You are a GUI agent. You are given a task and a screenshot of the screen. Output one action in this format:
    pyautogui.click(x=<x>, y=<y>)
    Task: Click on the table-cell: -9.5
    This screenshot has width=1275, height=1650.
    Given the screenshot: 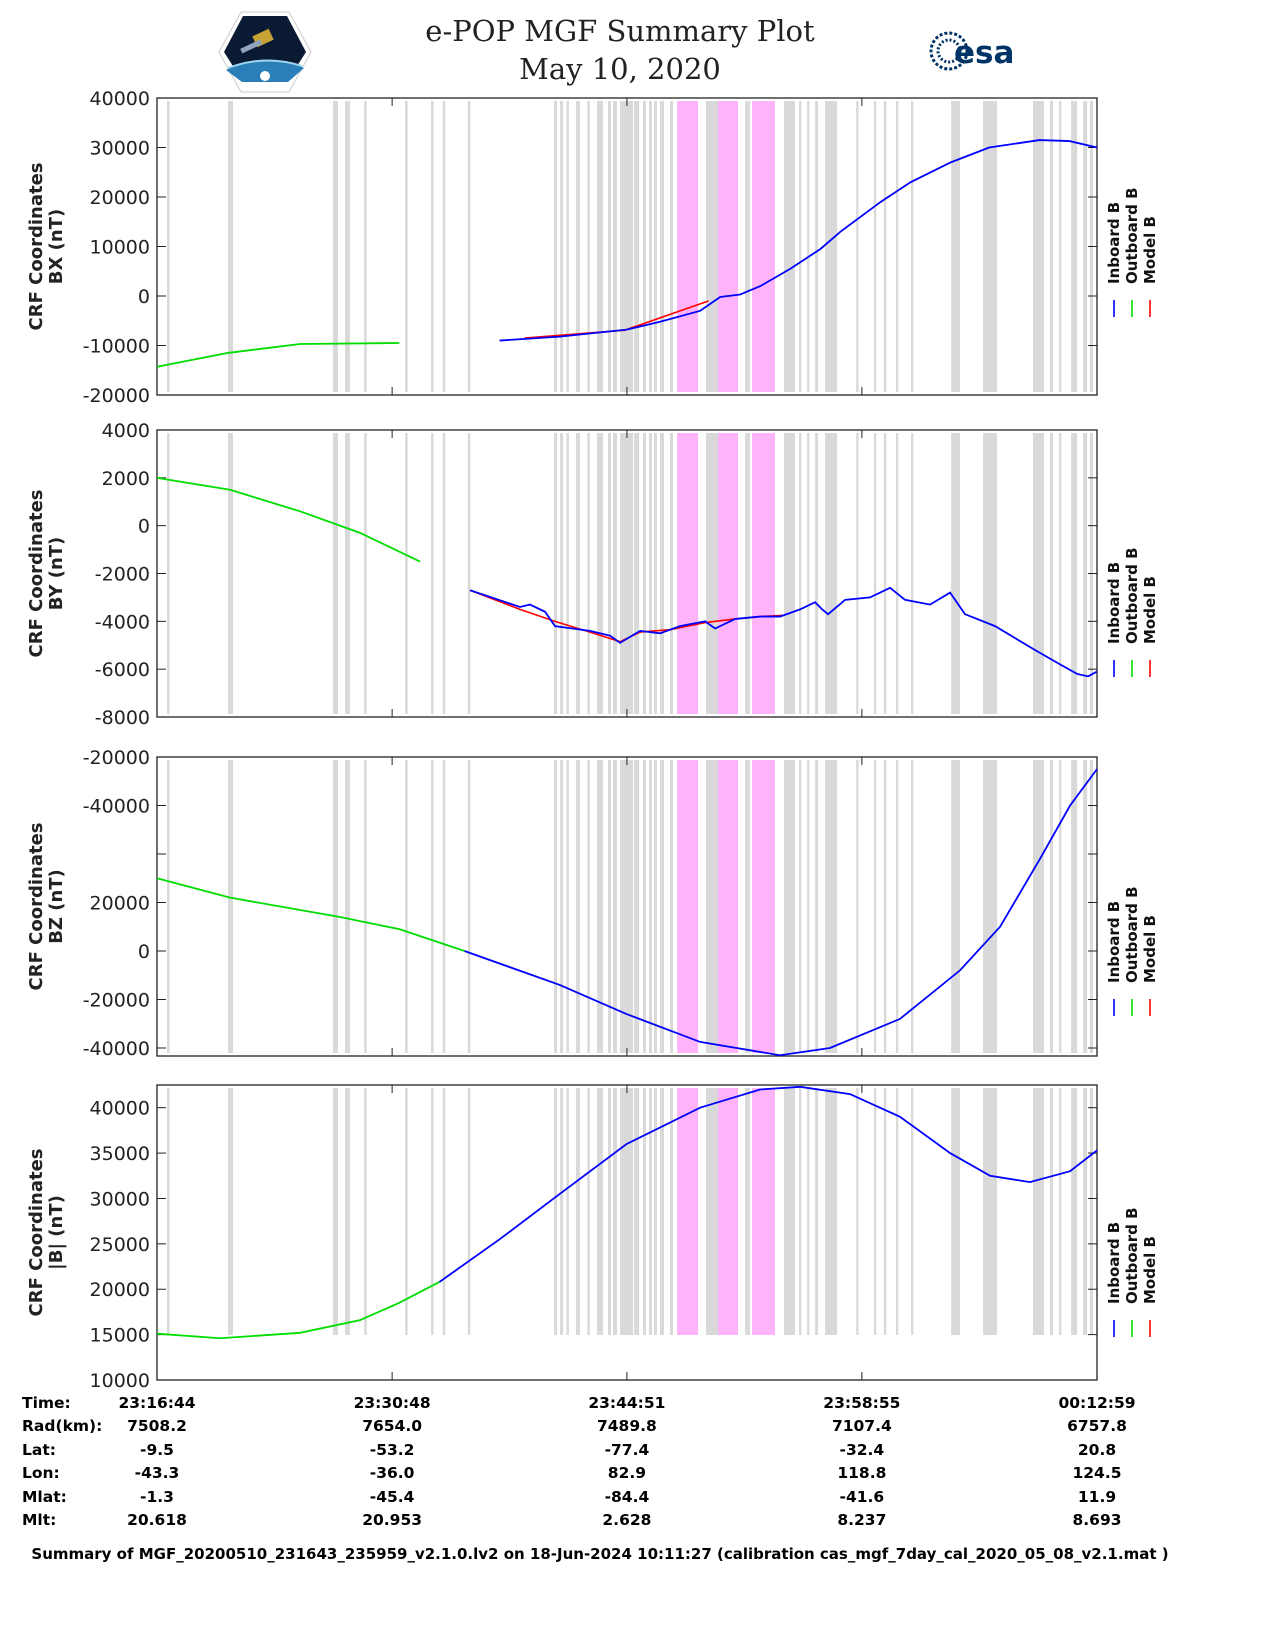 What is the action you would take?
    pyautogui.click(x=157, y=1450)
    